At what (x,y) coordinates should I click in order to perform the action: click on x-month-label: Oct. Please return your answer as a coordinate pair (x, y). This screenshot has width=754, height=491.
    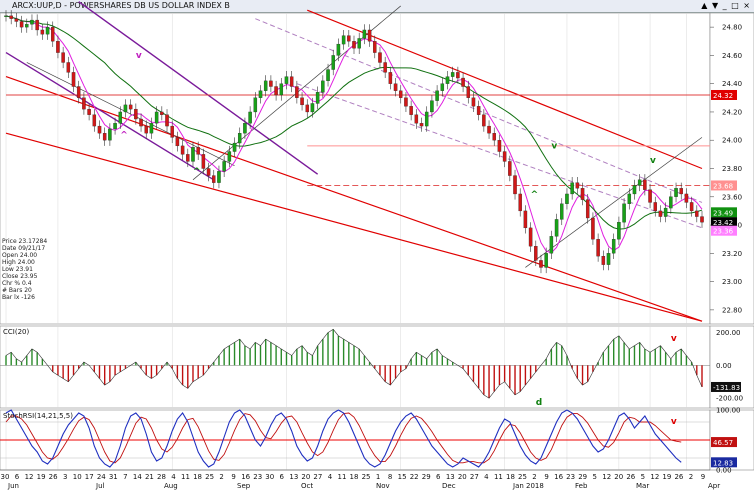
    Looking at the image, I should click on (307, 486).